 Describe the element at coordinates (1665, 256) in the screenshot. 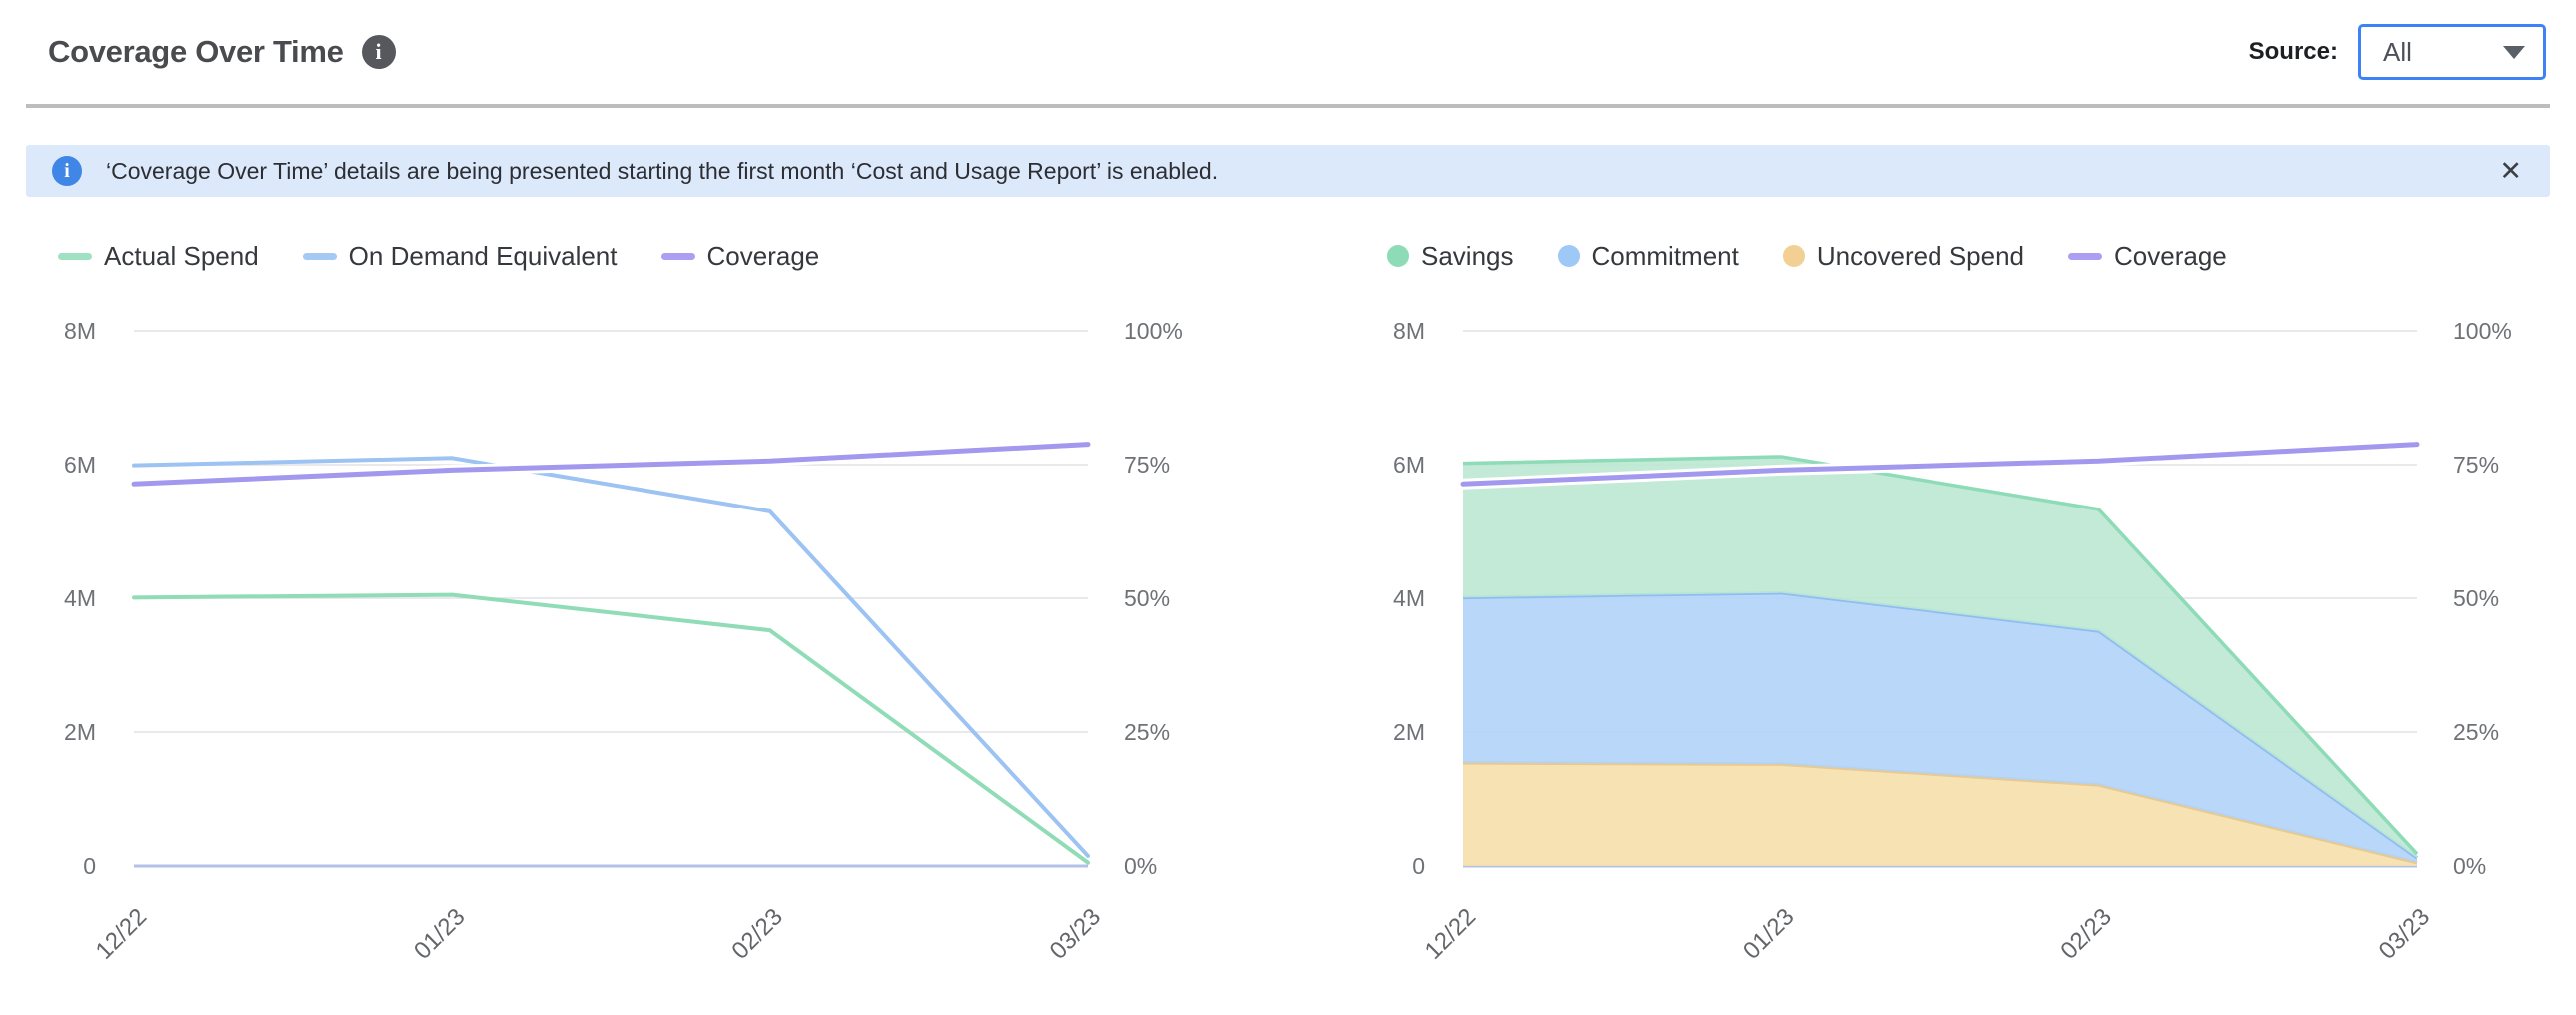

I see `legend-label: Commitment` at that location.